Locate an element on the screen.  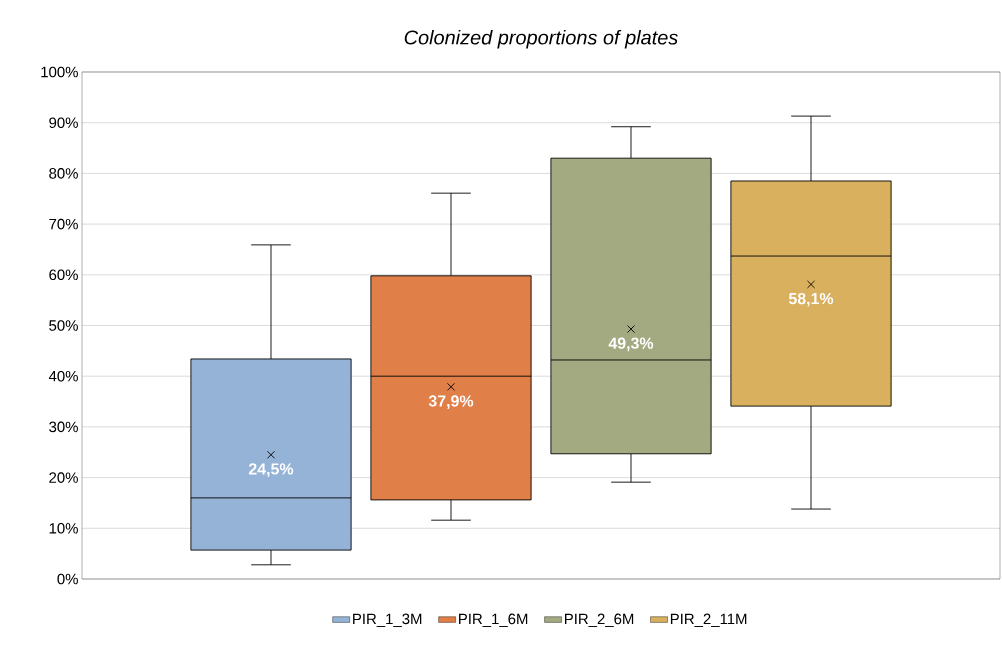
y-tick-label: 40% is located at coordinates (63, 376).